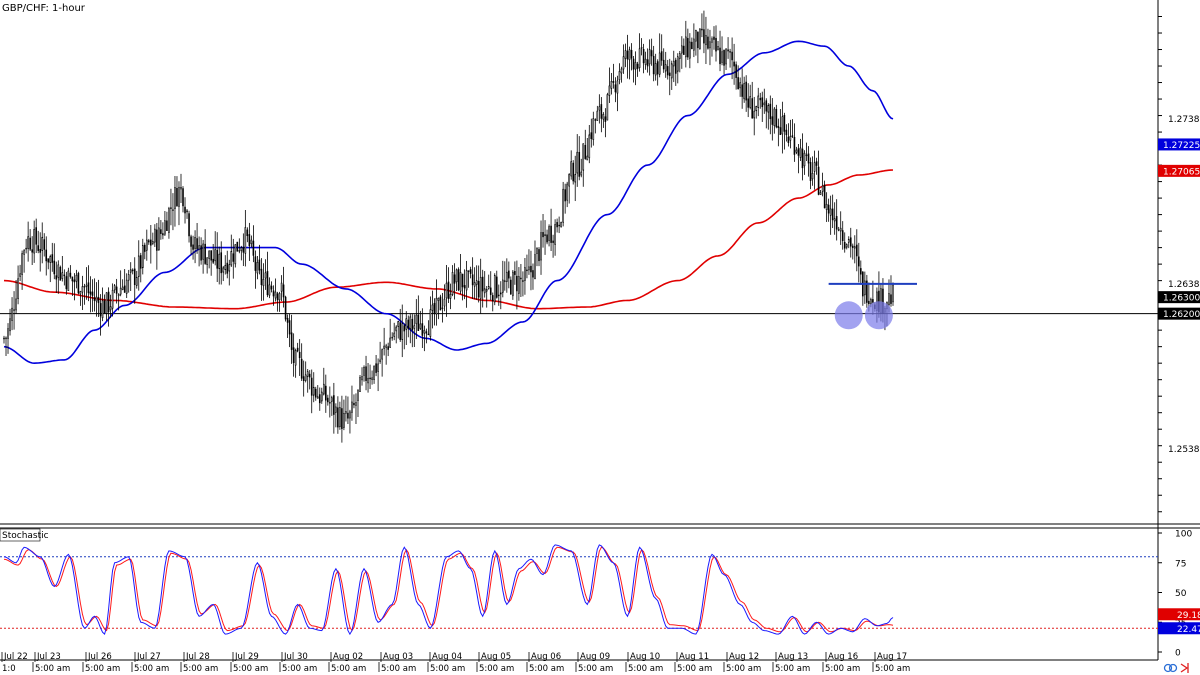  I want to click on chart-title: GBP/CHF: 1-hour, so click(44, 8).